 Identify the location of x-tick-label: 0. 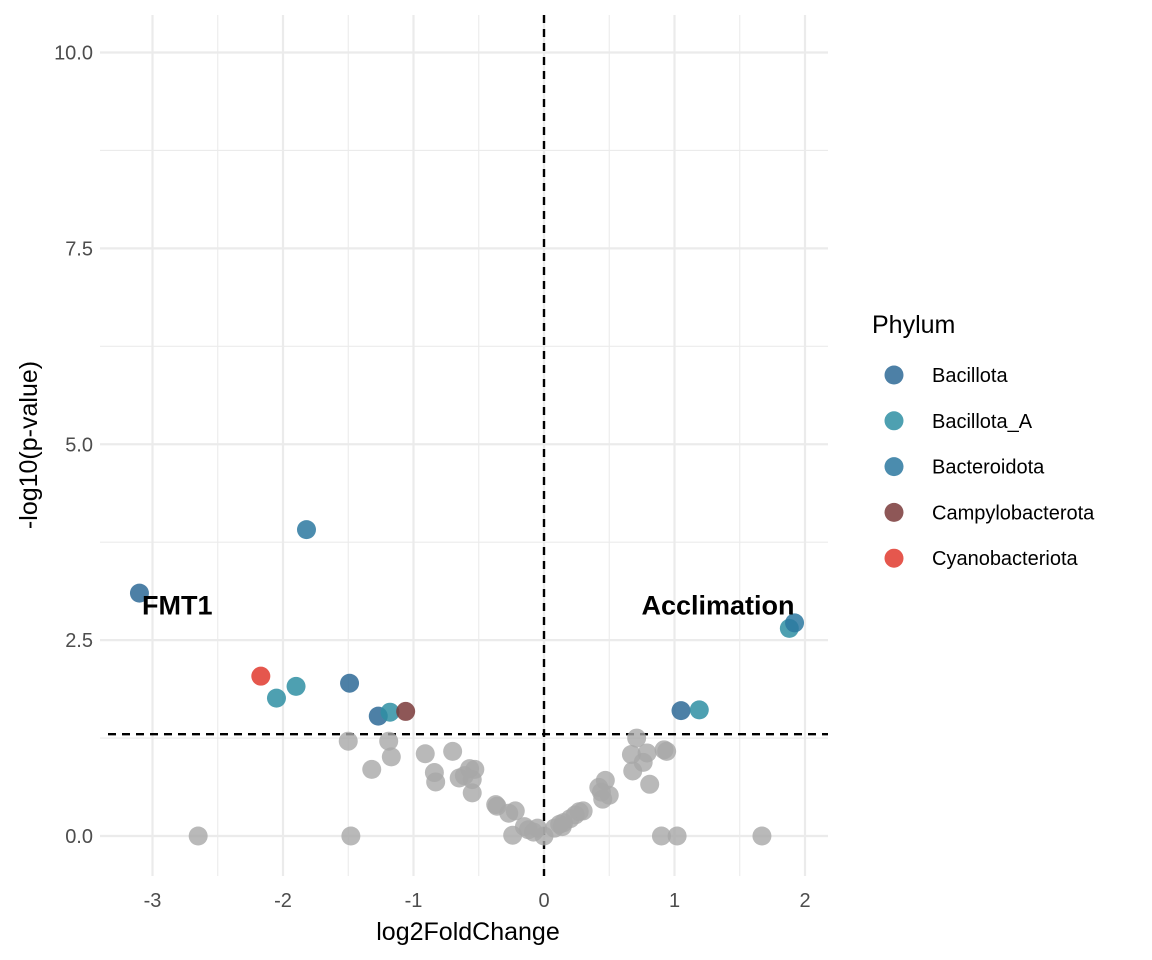
(543, 901).